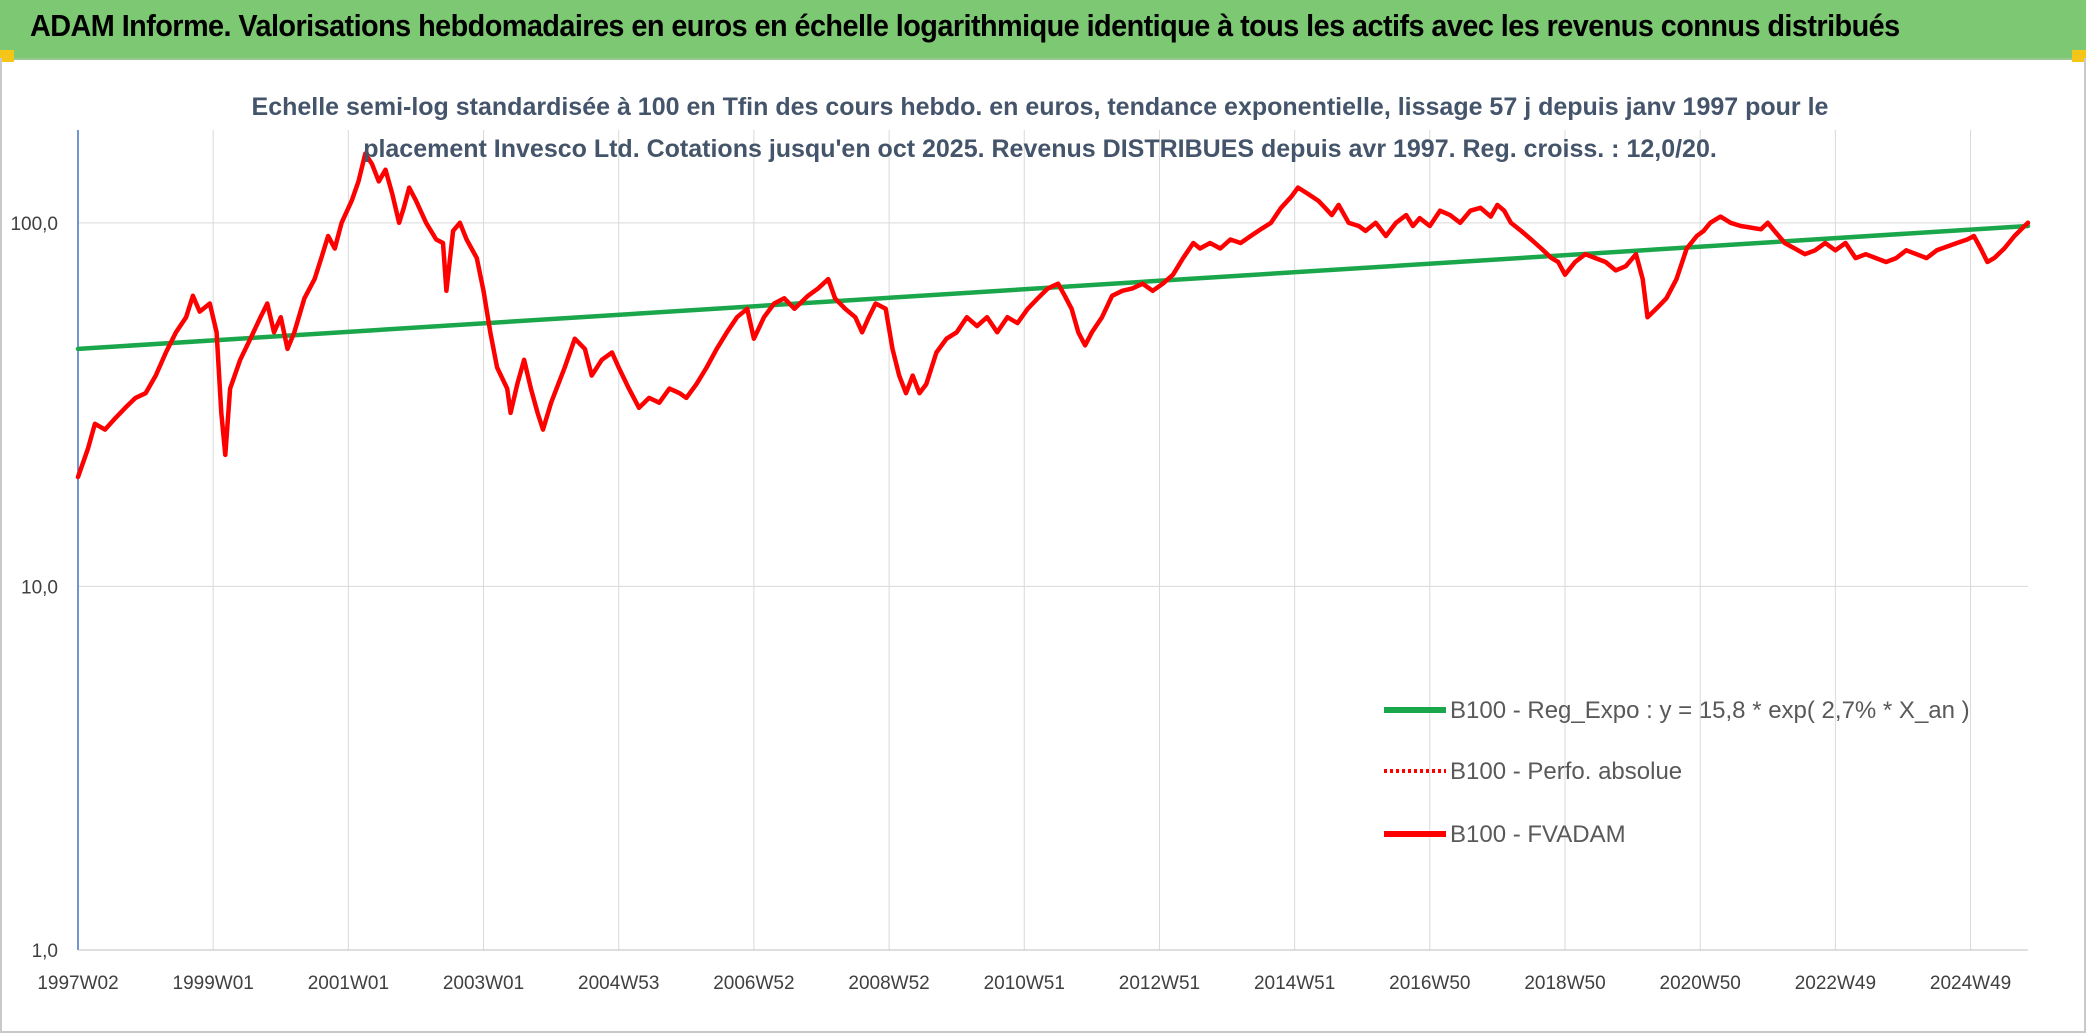  I want to click on x-tick-label: 1999W01, so click(213, 983).